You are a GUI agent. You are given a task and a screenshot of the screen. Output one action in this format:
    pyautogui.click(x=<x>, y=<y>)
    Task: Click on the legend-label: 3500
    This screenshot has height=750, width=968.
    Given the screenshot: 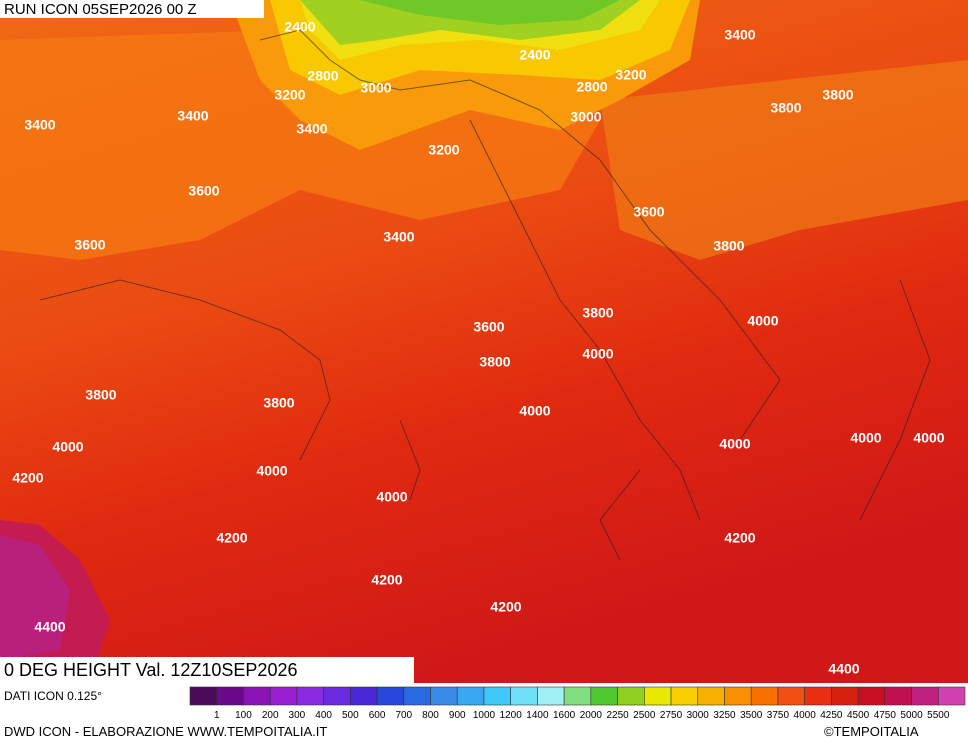 What is the action you would take?
    pyautogui.click(x=751, y=715)
    